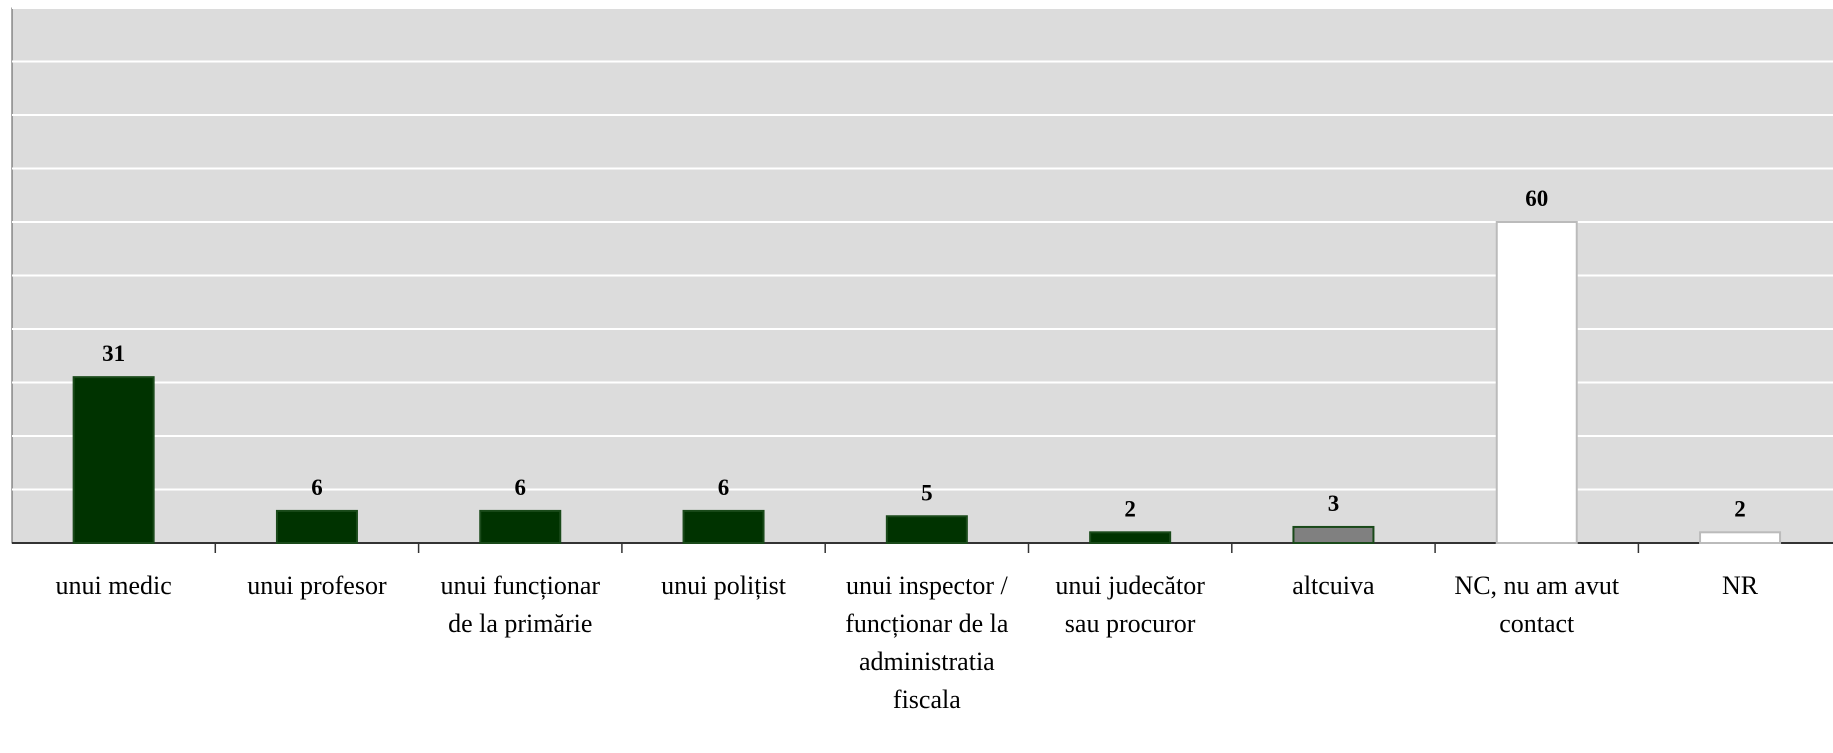 The height and width of the screenshot is (753, 1833). Describe the element at coordinates (724, 585) in the screenshot. I see `x-tick-label: unui polițist` at that location.